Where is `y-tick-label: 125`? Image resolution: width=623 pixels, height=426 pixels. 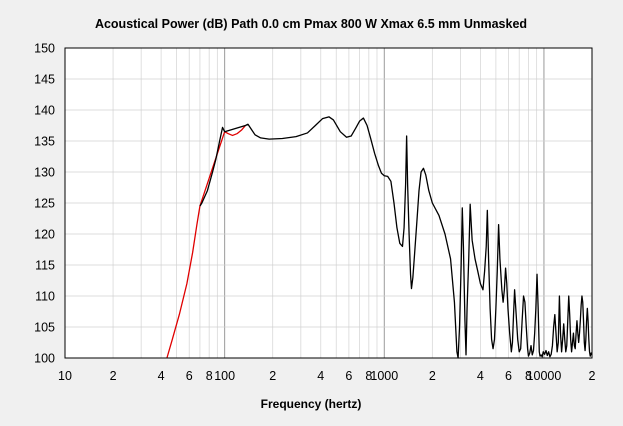 y-tick-label: 125 is located at coordinates (44, 204).